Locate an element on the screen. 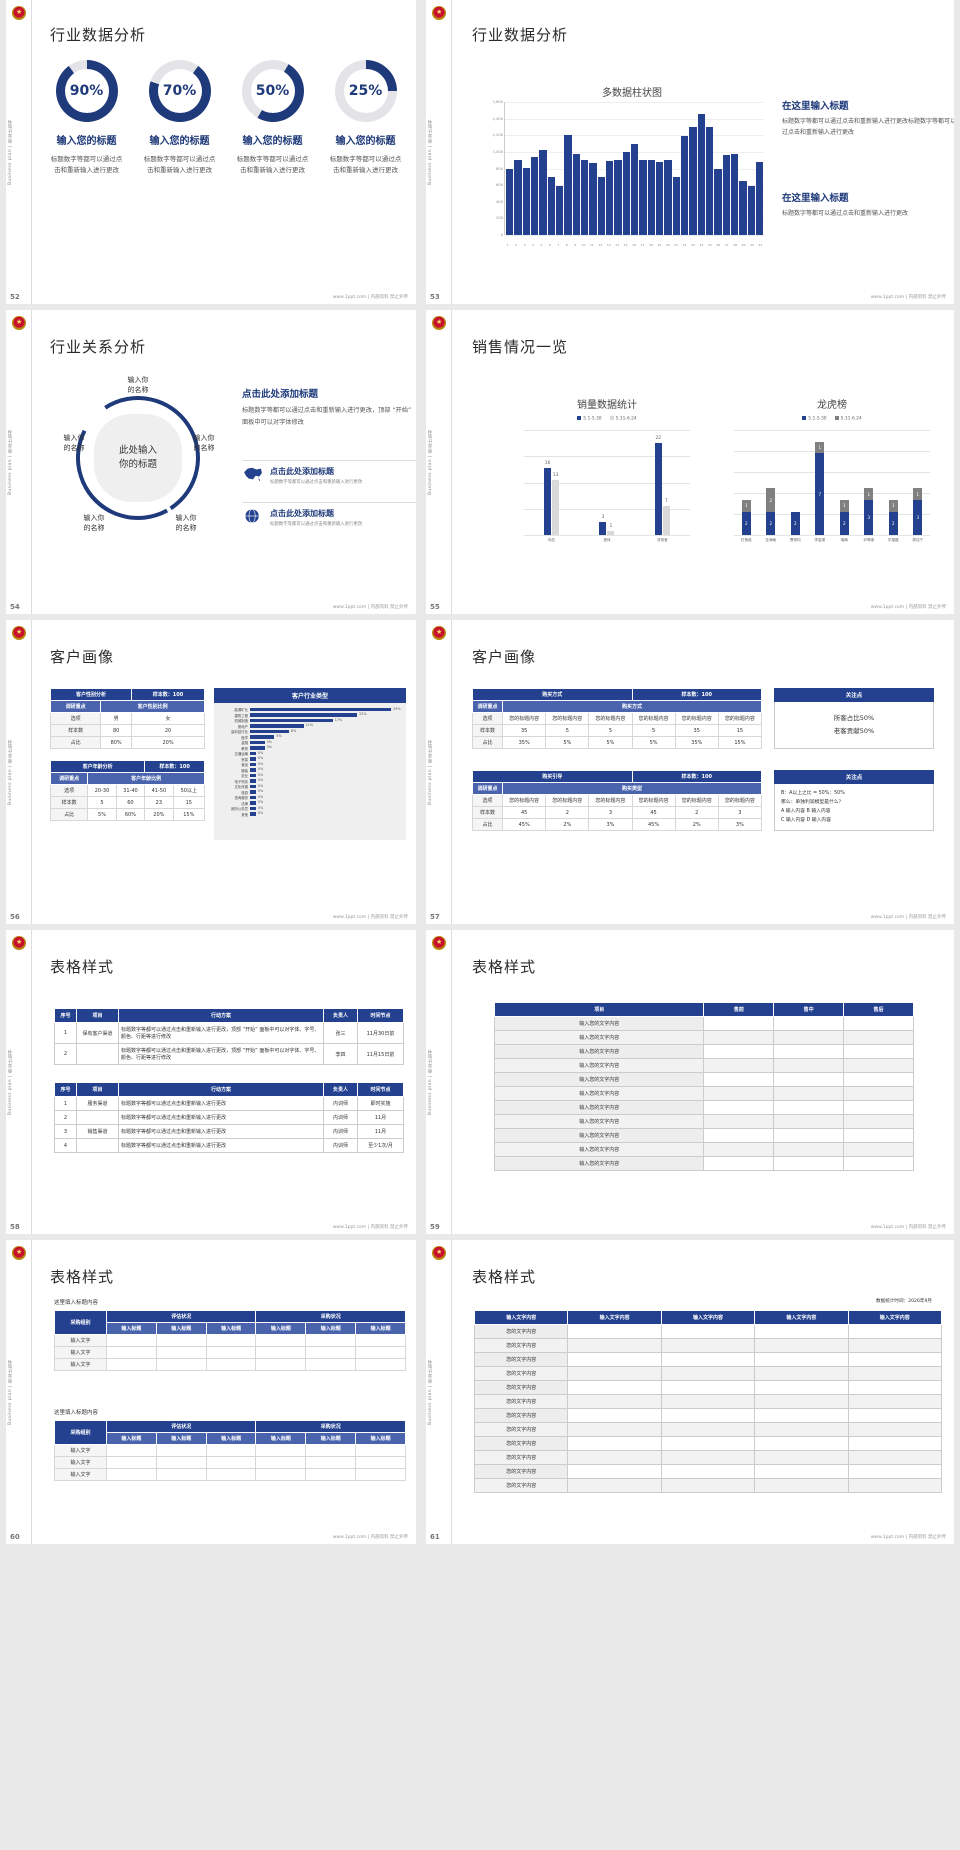 The width and height of the screenshot is (960, 1850). x-tick: 26 is located at coordinates (718, 245).